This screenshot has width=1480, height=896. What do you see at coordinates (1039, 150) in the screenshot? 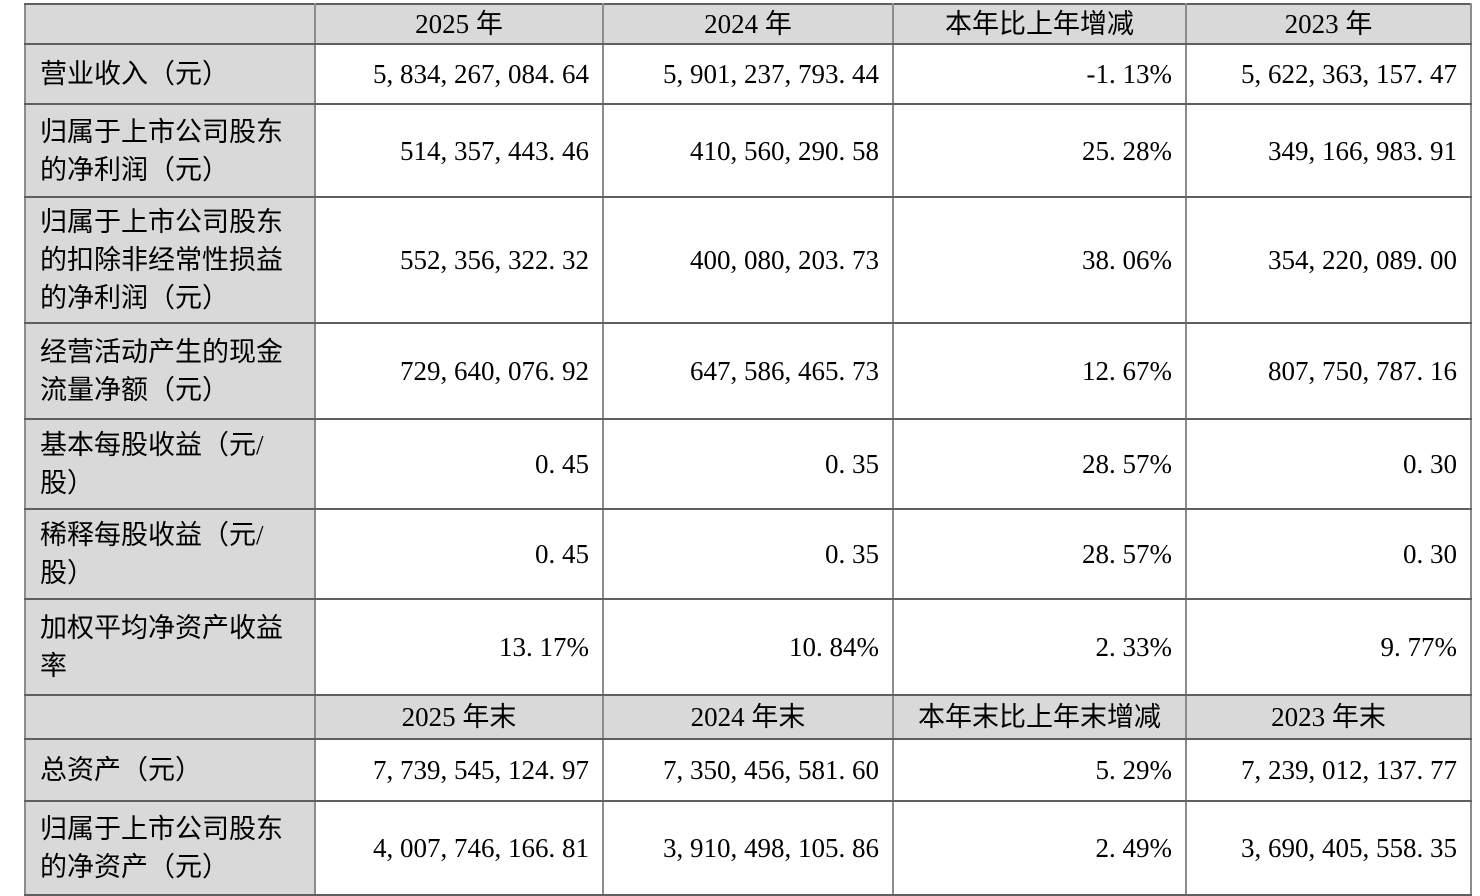
I see `cell-net-profit-change: 25. 28%` at bounding box center [1039, 150].